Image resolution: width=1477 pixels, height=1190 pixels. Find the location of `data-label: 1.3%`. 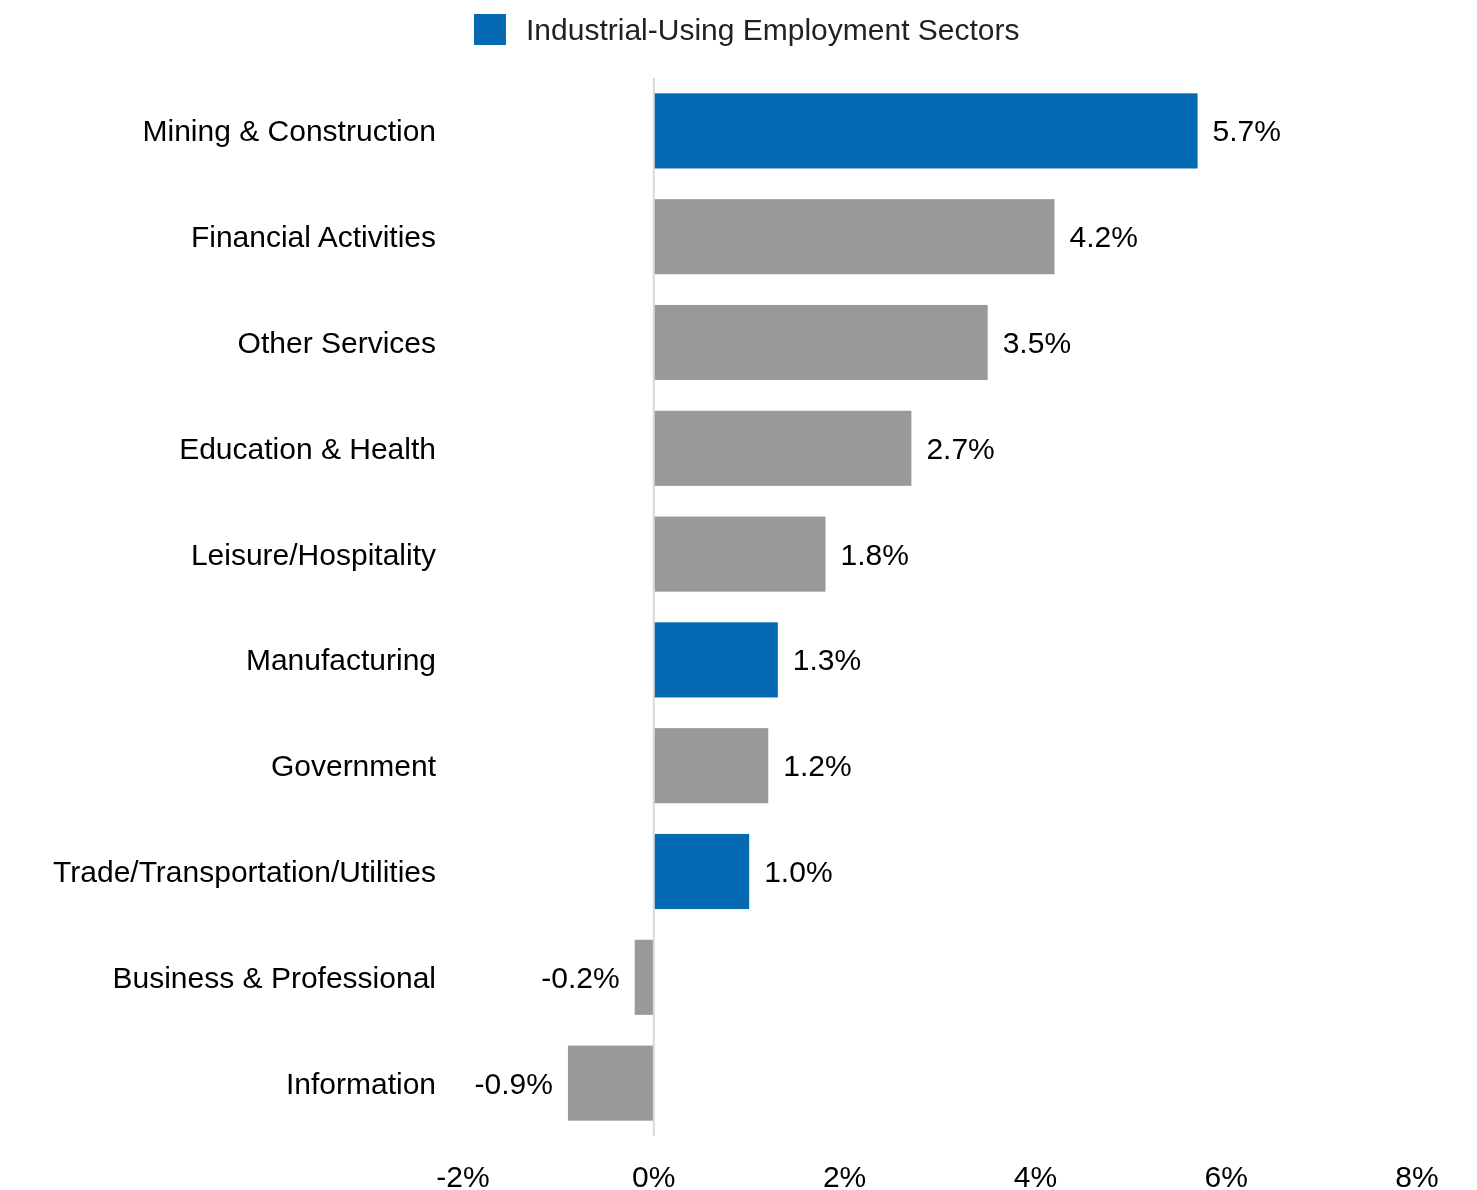

data-label: 1.3% is located at coordinates (827, 660).